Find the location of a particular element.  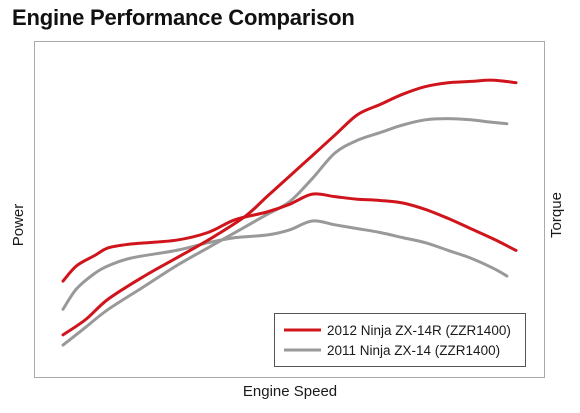

y2-axis-label: Torque is located at coordinates (556, 215).